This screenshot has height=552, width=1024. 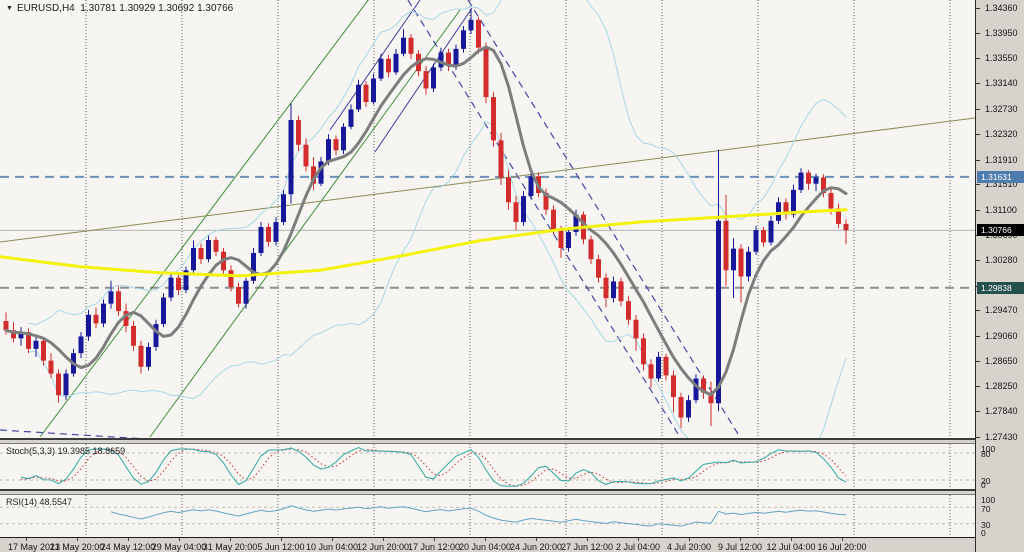 What do you see at coordinates (518, 515) in the screenshot?
I see `rsi-gridlines` at bounding box center [518, 515].